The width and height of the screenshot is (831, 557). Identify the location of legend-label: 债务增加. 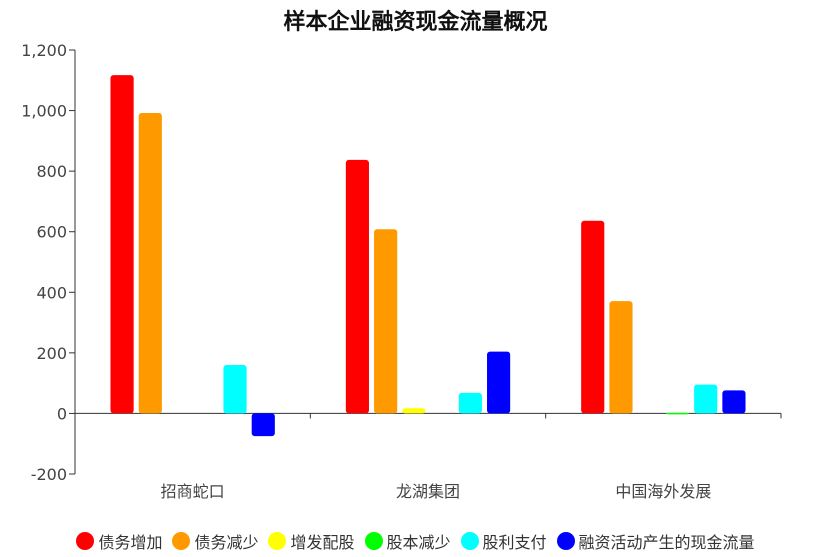
(130, 542).